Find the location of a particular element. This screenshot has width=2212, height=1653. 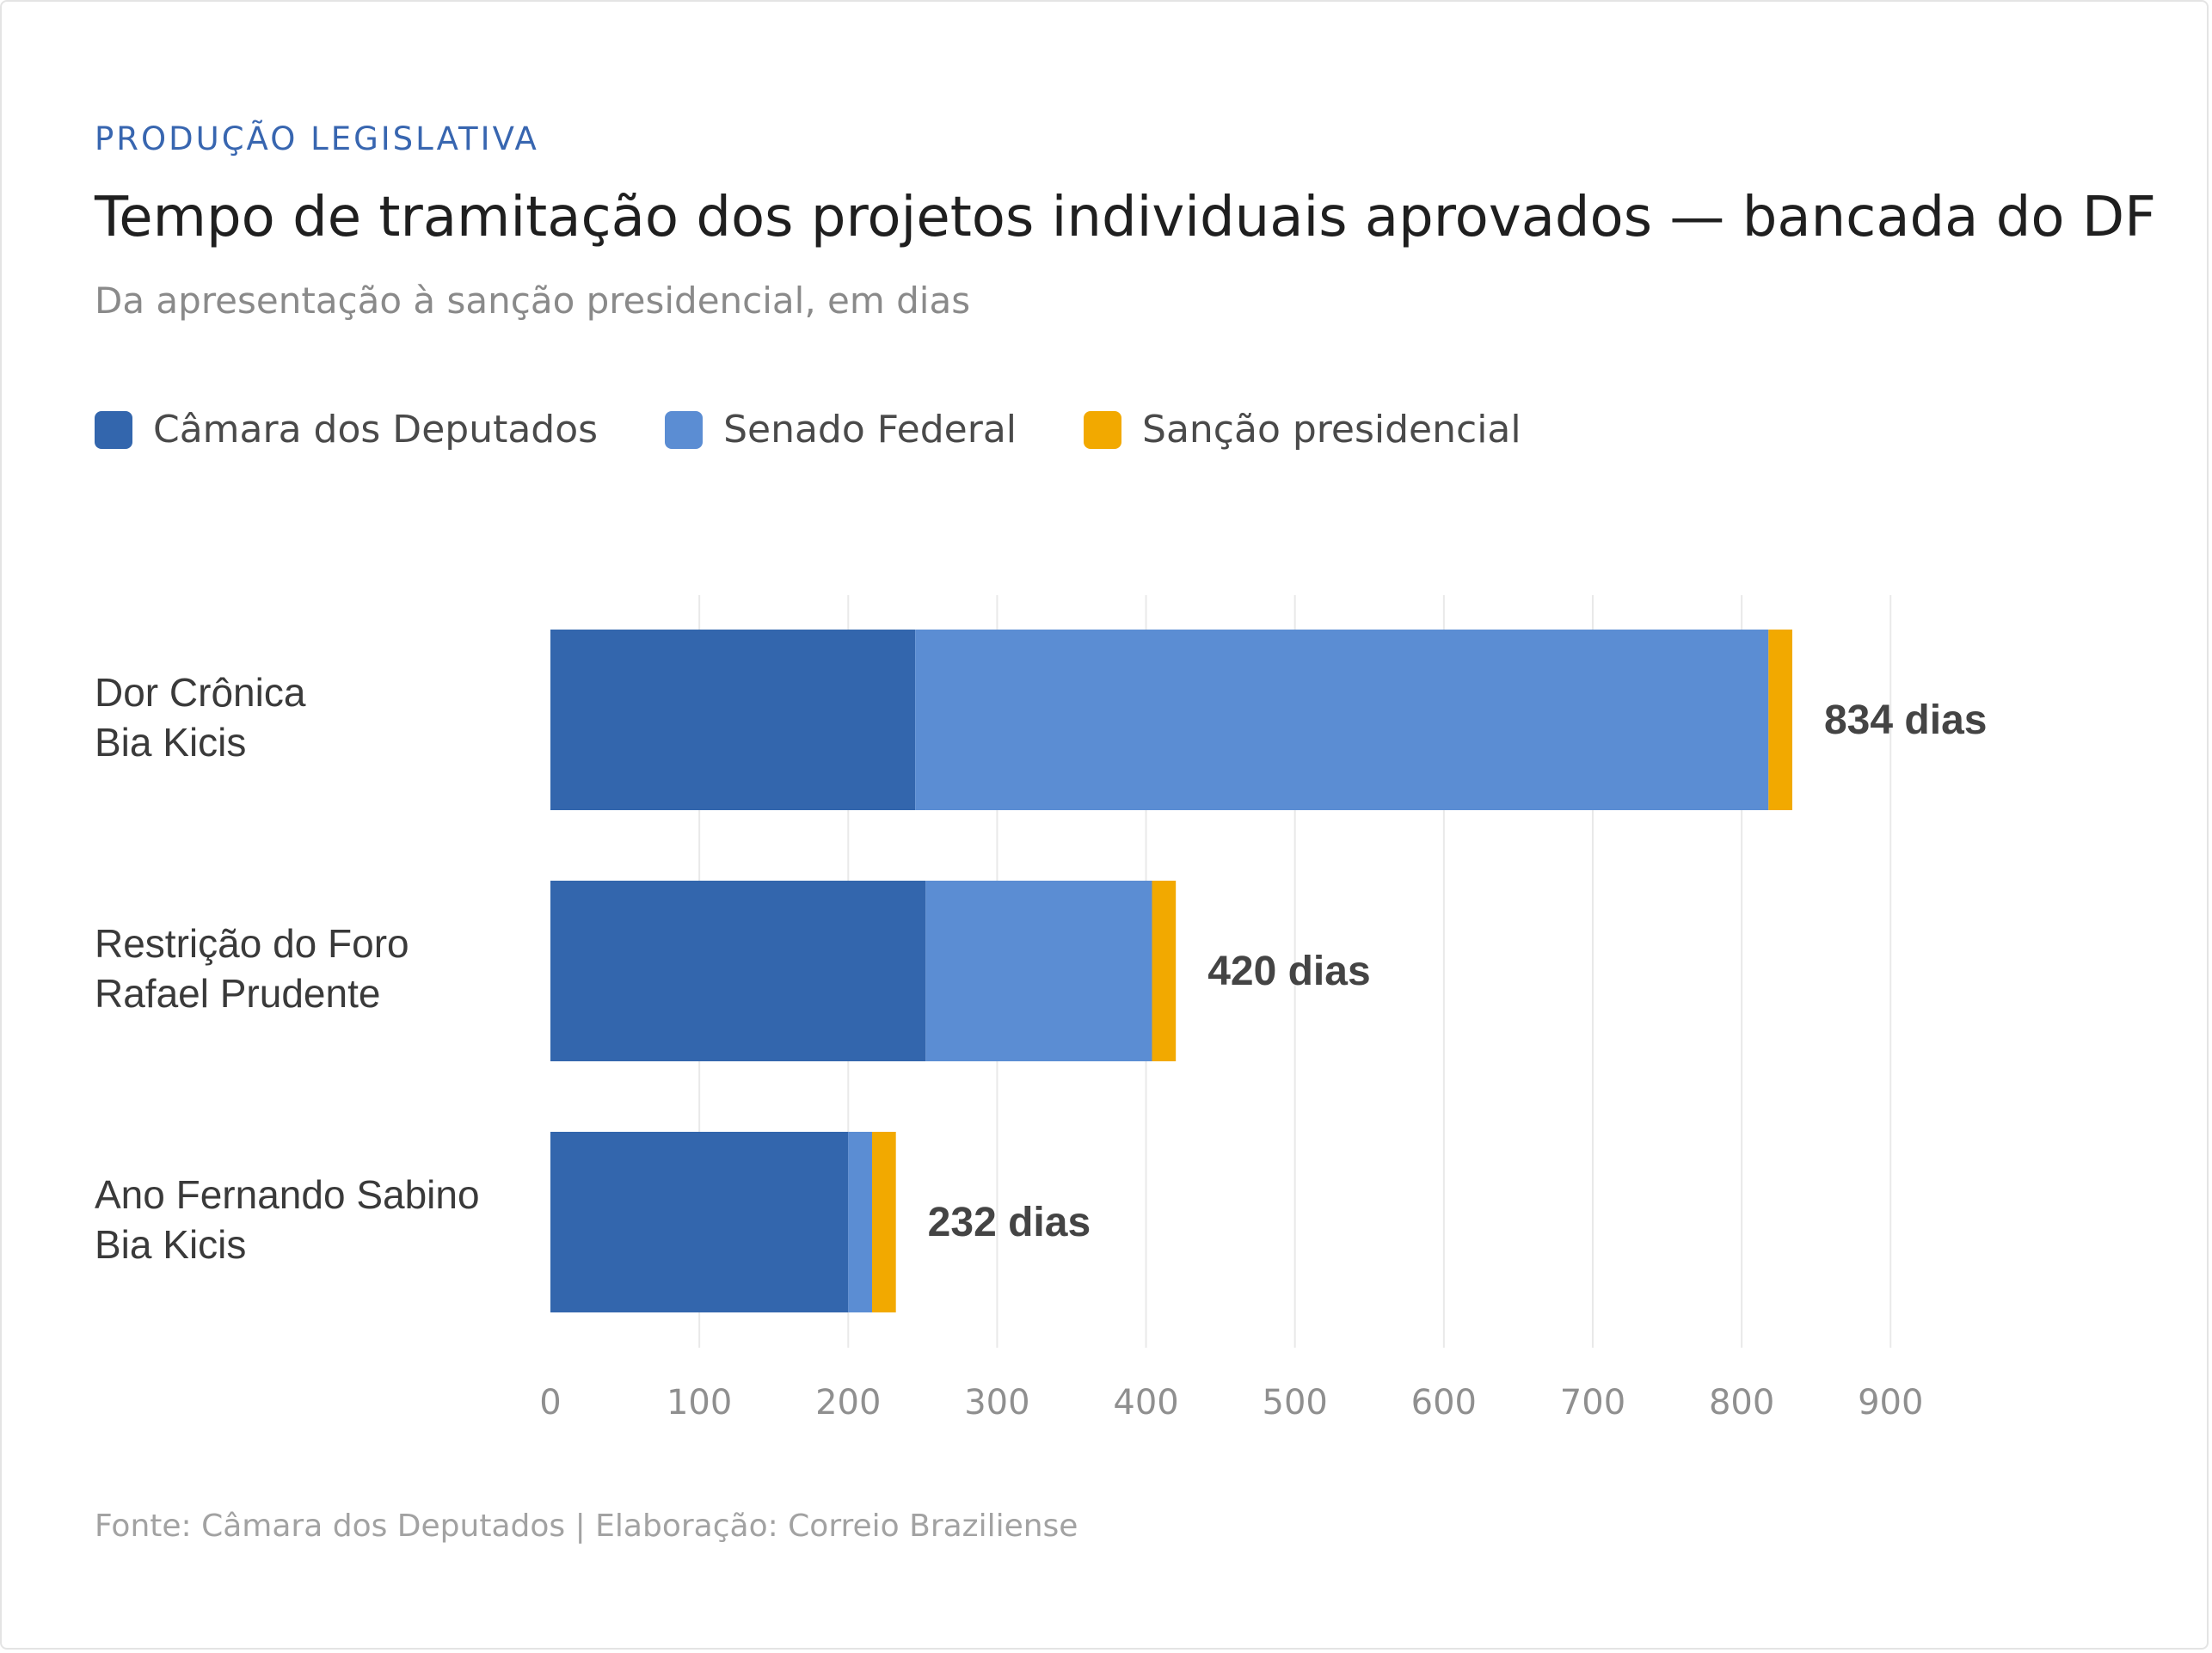

legend-item-sancao: Sanção presidencial is located at coordinates (1302, 430).